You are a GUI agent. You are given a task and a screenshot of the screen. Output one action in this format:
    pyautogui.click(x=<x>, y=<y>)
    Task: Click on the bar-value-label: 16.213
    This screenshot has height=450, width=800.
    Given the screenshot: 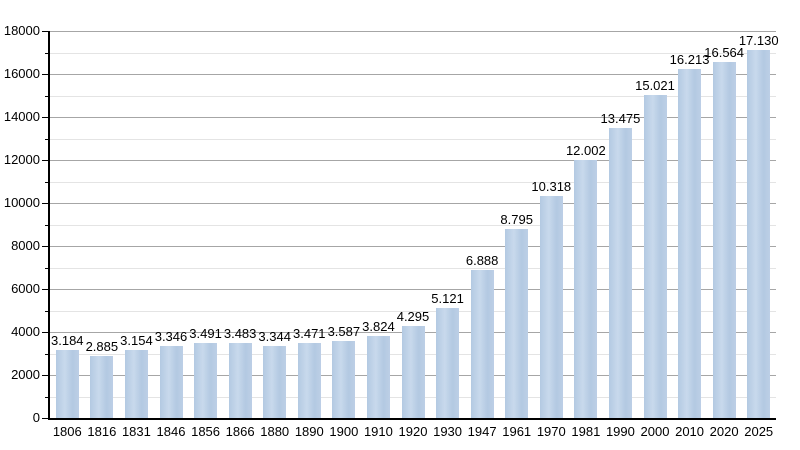 What is the action you would take?
    pyautogui.click(x=689, y=60)
    